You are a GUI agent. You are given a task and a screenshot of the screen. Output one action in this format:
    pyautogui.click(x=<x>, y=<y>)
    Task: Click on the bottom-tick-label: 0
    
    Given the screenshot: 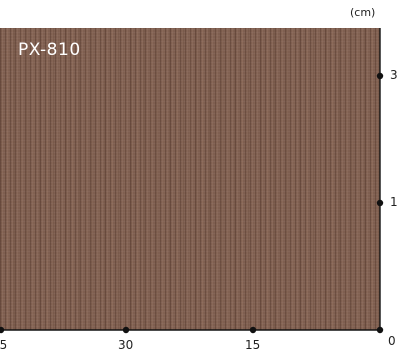 What is the action you would take?
    pyautogui.click(x=392, y=341)
    